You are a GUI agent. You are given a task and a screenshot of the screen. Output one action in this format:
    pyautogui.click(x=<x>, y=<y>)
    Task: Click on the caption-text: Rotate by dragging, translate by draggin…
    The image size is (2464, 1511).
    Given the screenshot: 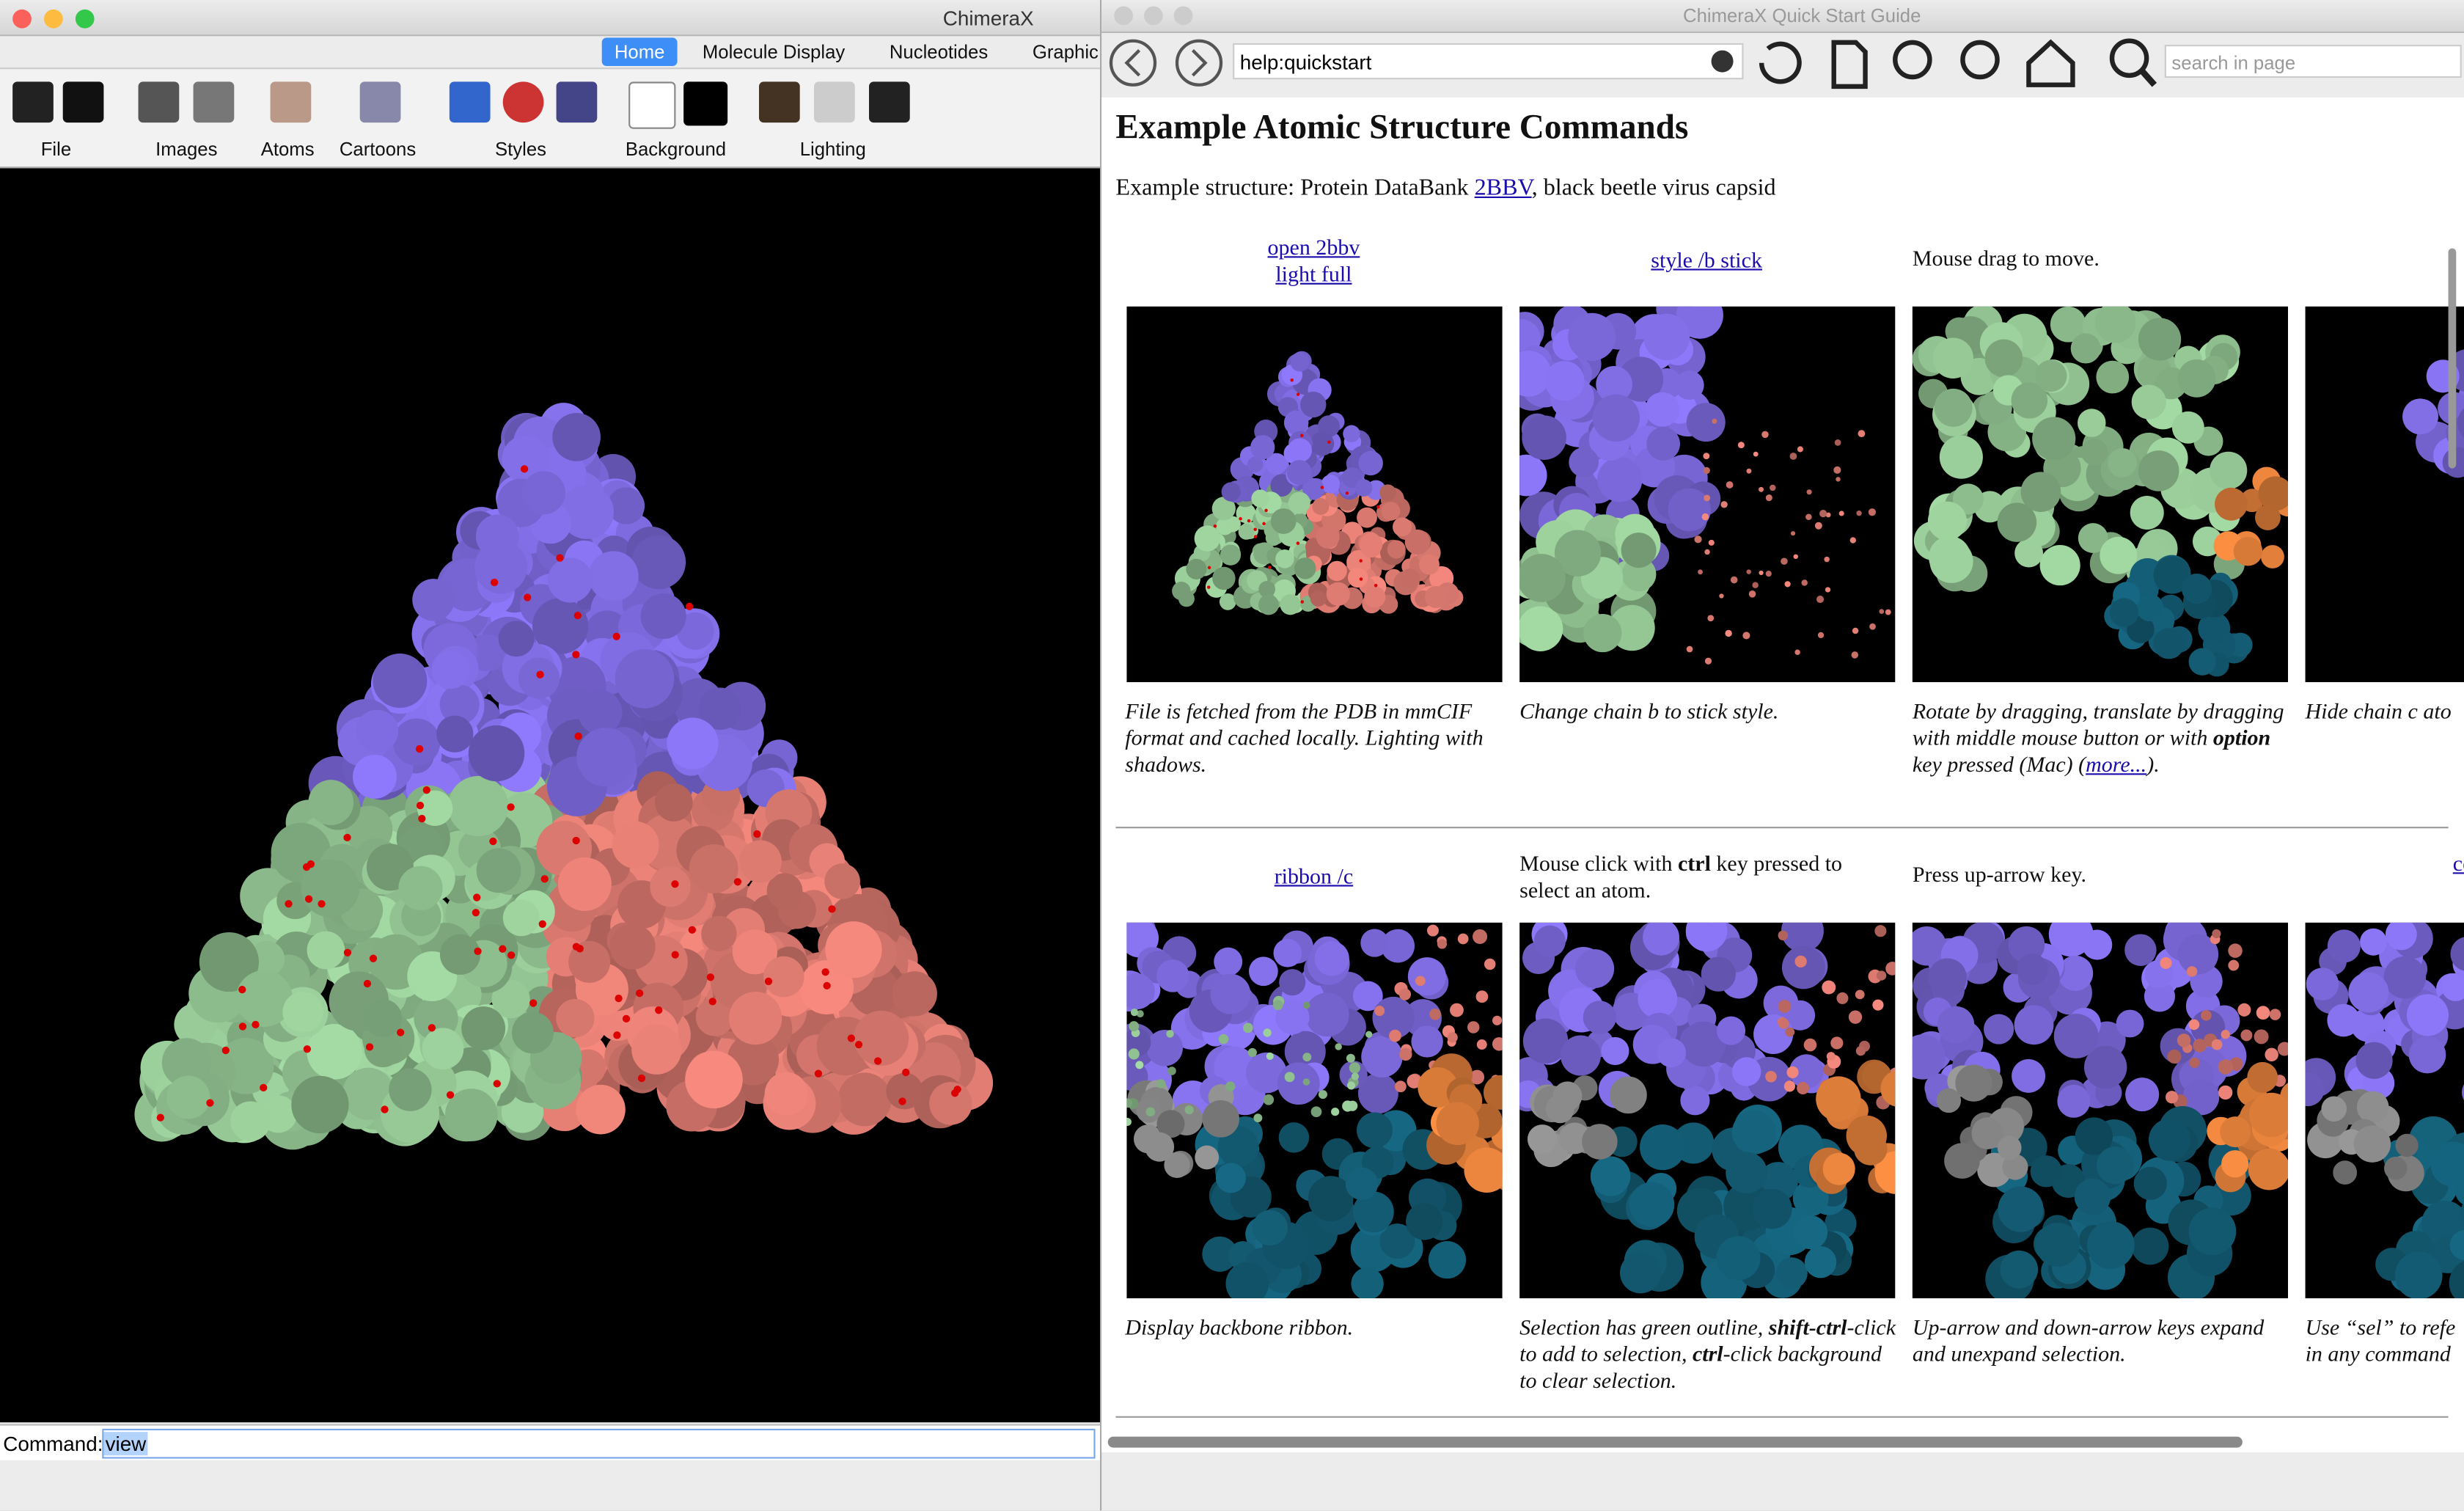 What is the action you would take?
    pyautogui.click(x=2098, y=726)
    